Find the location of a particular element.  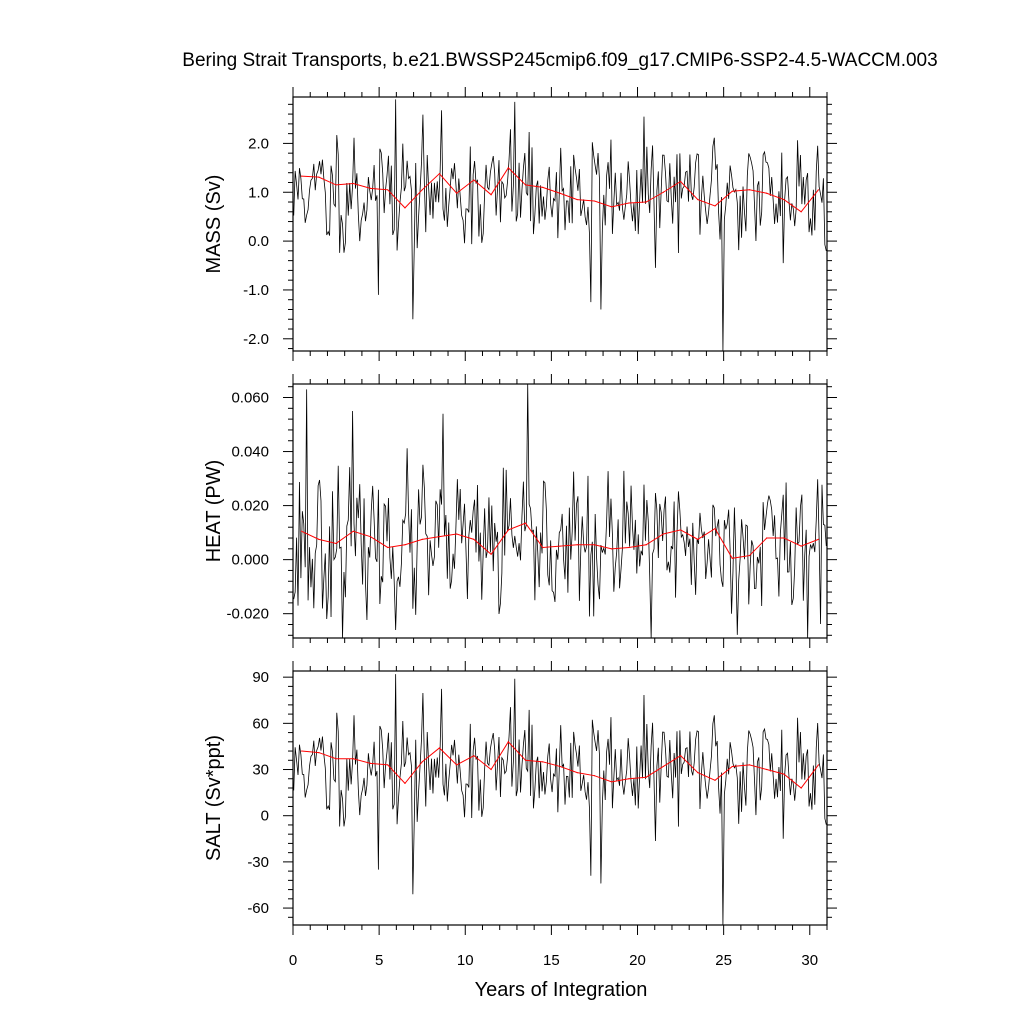

salt-monthly-line is located at coordinates (560, 799).